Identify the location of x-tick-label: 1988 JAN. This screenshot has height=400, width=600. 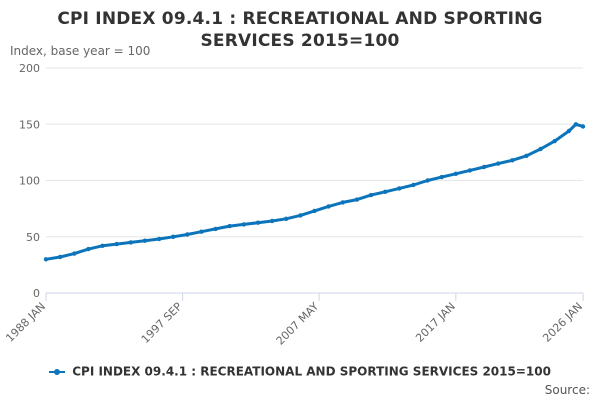
(25, 322).